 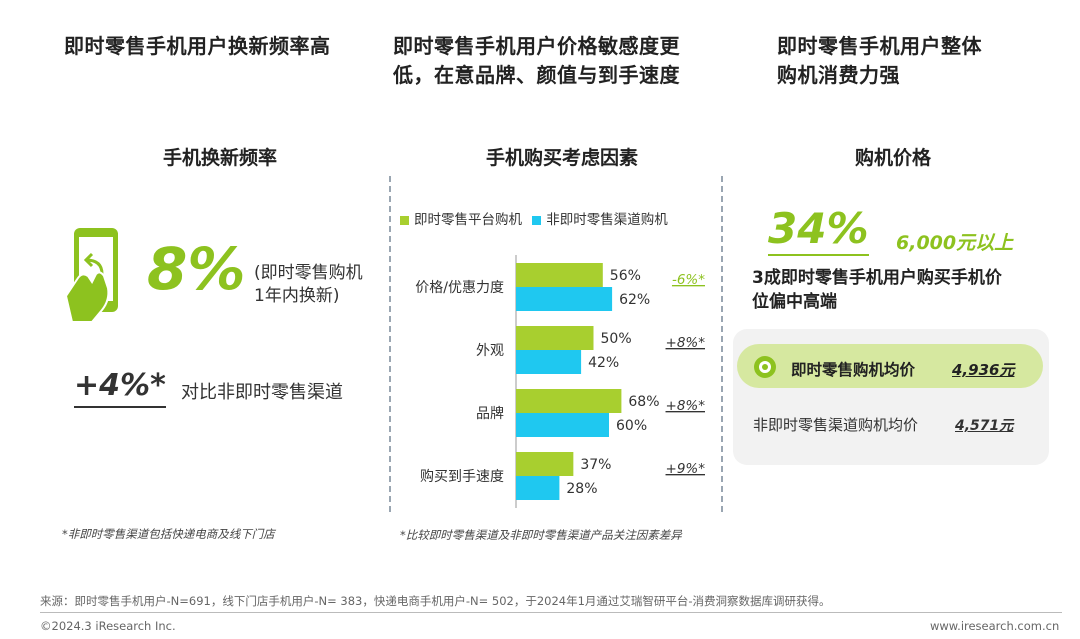 I want to click on left-description: (即时零售购机 1年内换新), so click(x=308, y=285).